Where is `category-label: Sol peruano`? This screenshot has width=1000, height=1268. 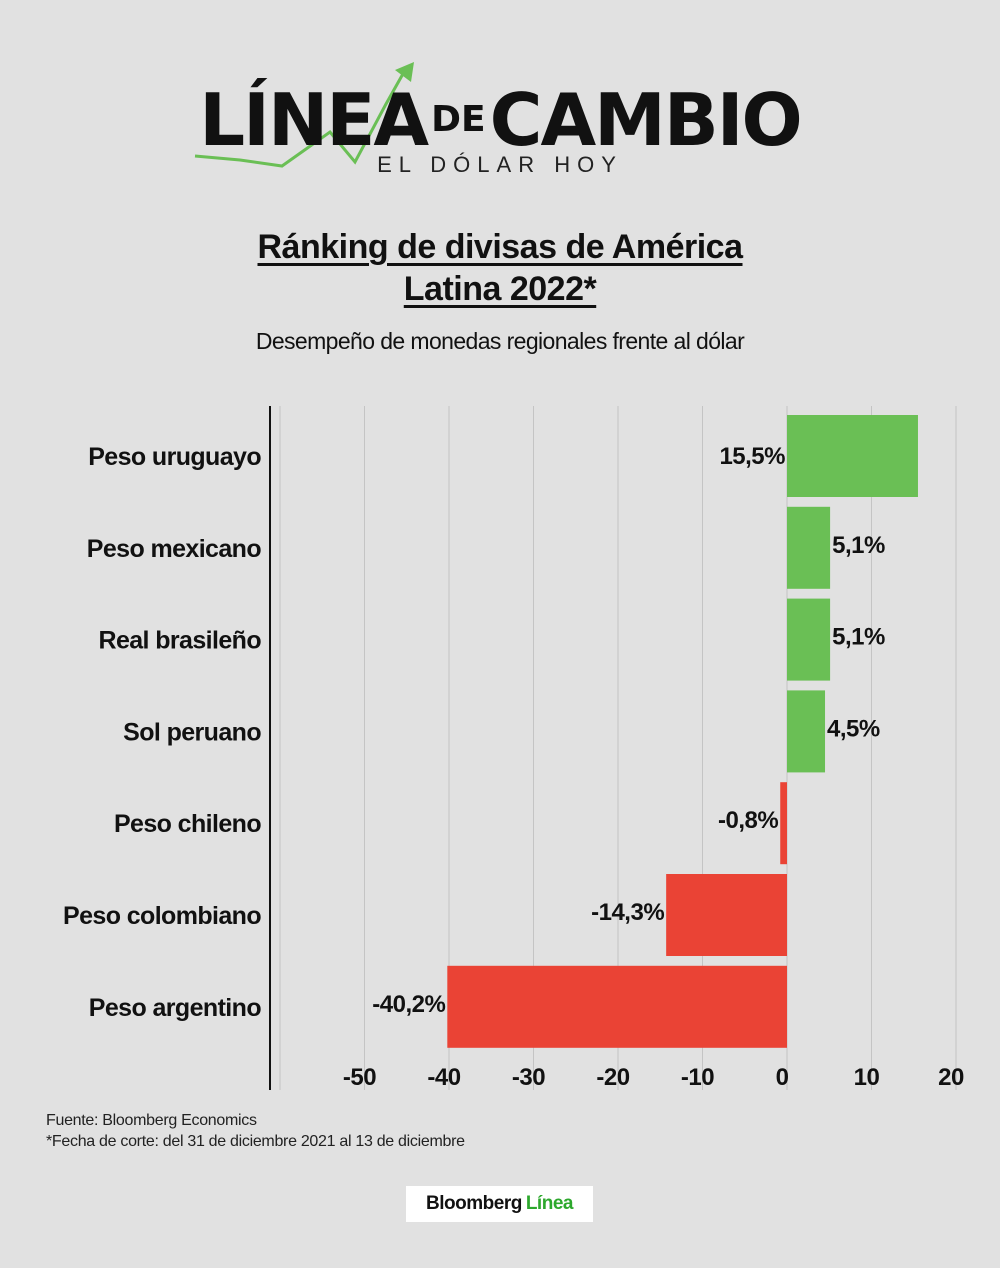
category-label: Sol peruano is located at coordinates (192, 732).